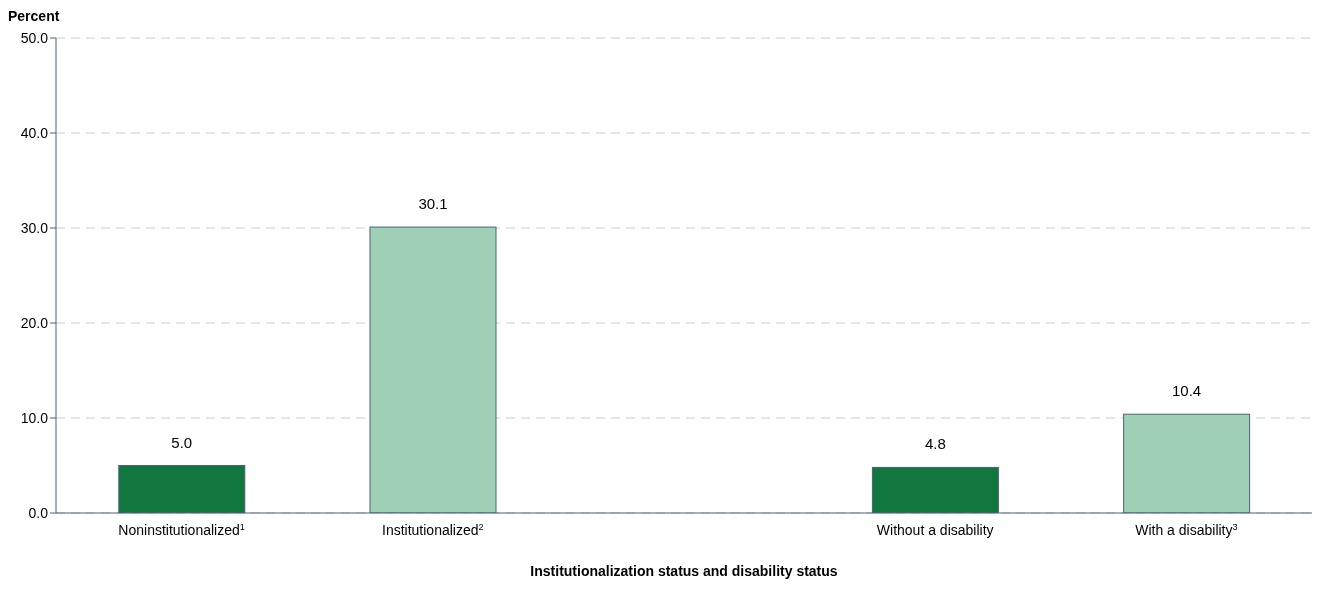 This screenshot has height=609, width=1330. I want to click on y-tick-label: 0.0, so click(38, 512).